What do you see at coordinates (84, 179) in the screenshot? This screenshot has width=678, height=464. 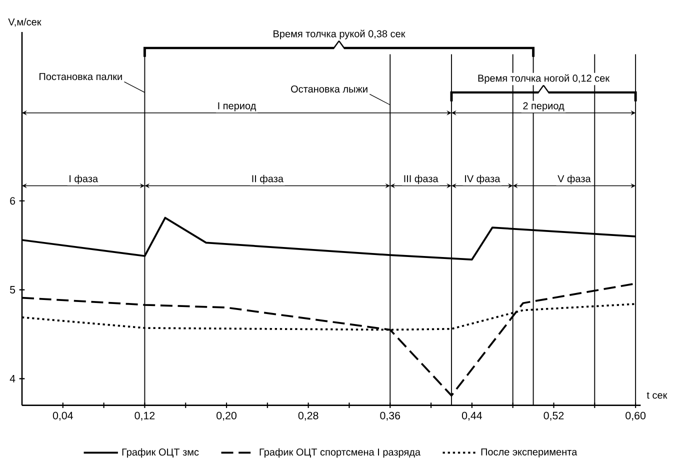 I see `annotation: I фаза` at bounding box center [84, 179].